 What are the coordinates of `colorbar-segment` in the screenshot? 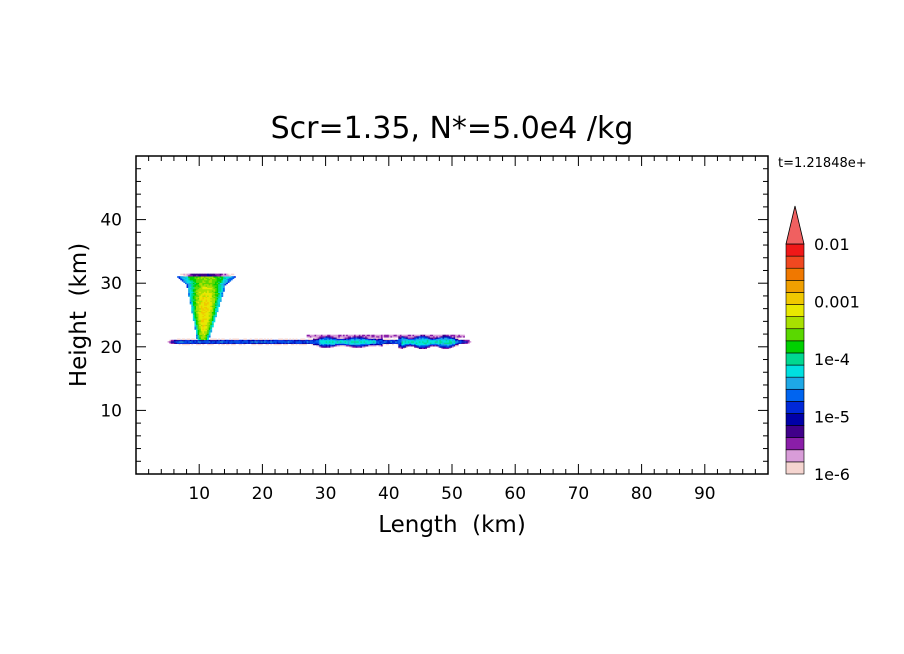 It's located at (795, 274).